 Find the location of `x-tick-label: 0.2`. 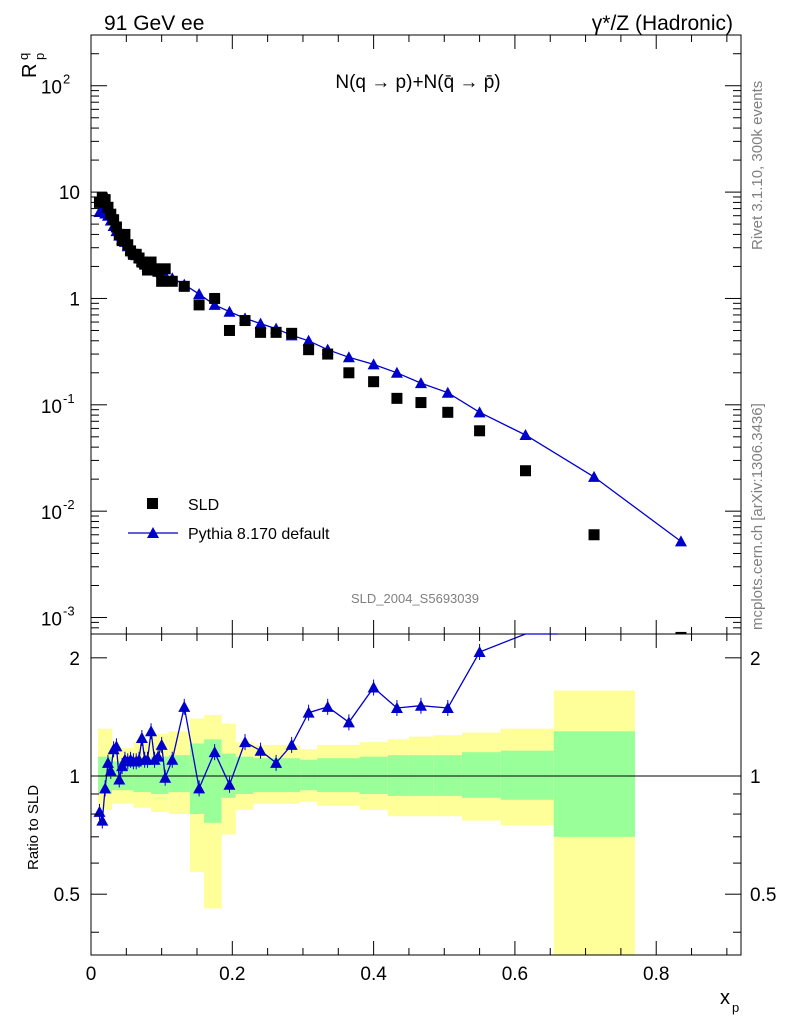

x-tick-label: 0.2 is located at coordinates (232, 974).